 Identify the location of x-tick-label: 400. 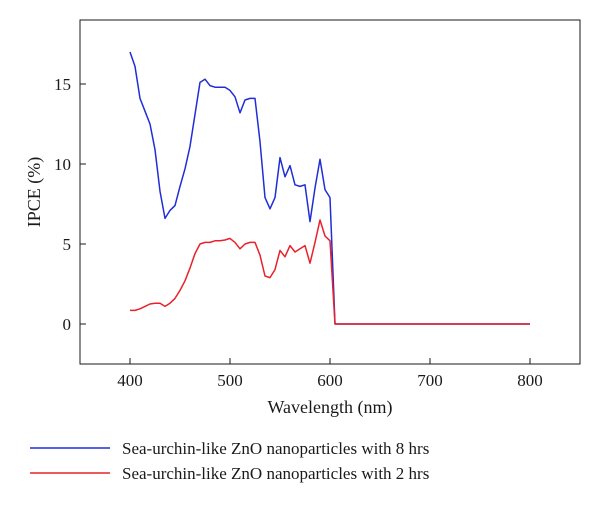
(130, 380).